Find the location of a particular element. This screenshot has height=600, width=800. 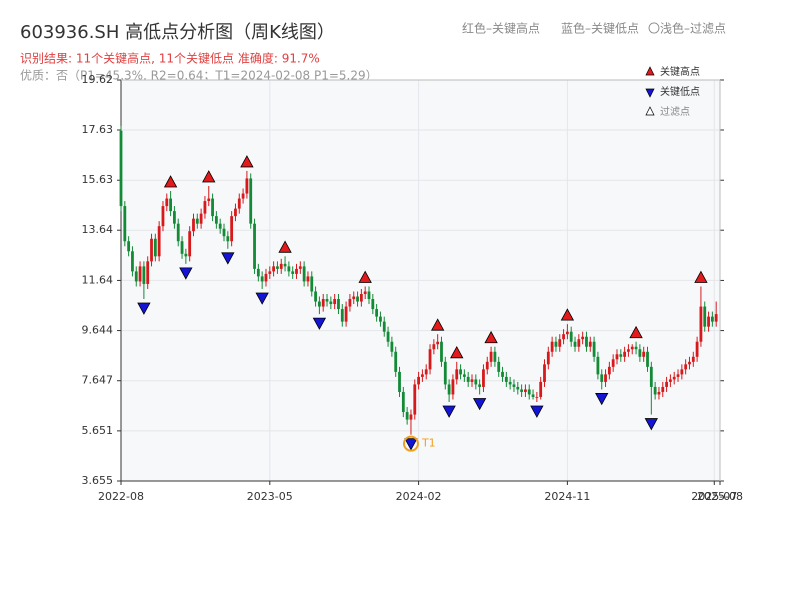

t1-label: T1 is located at coordinates (428, 443).